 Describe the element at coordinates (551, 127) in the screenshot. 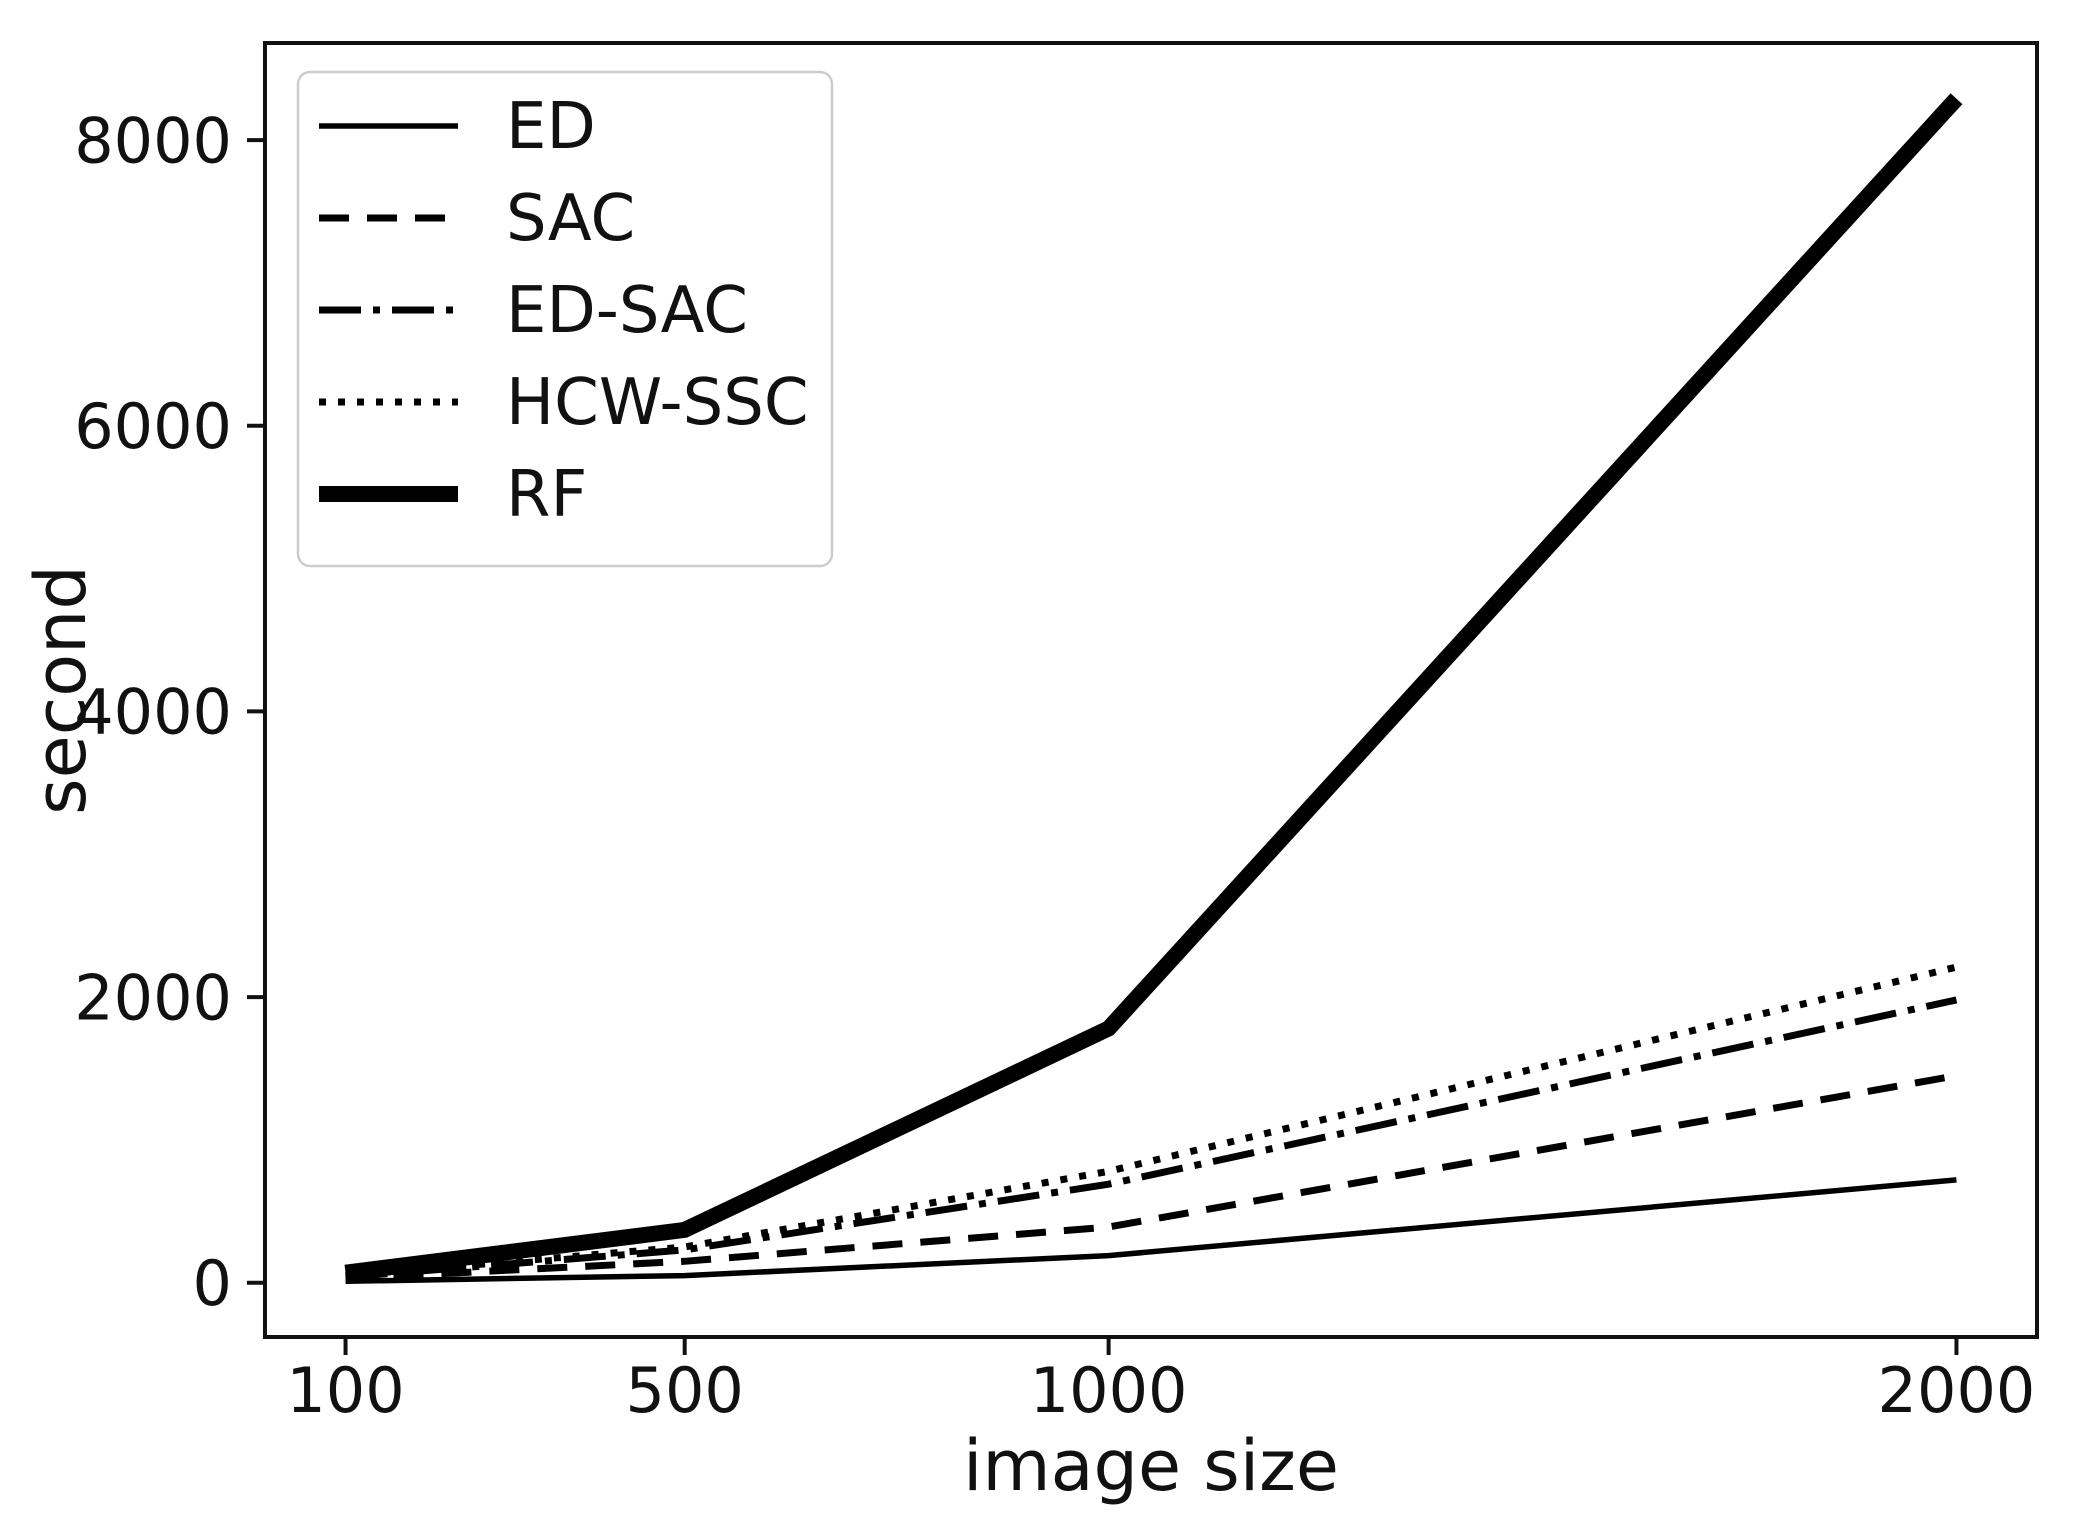

I see `legend-label-ed: ED` at that location.